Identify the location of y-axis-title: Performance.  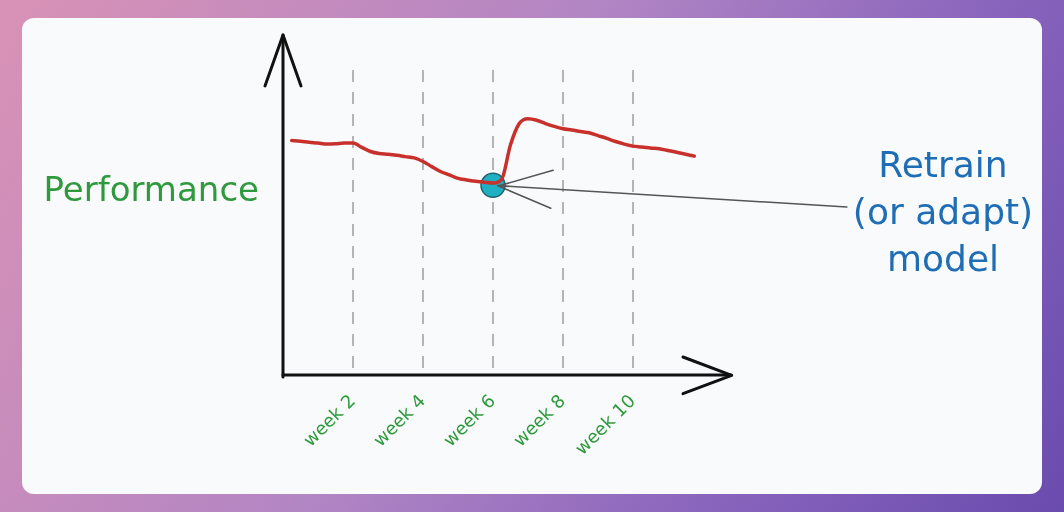
(151, 188).